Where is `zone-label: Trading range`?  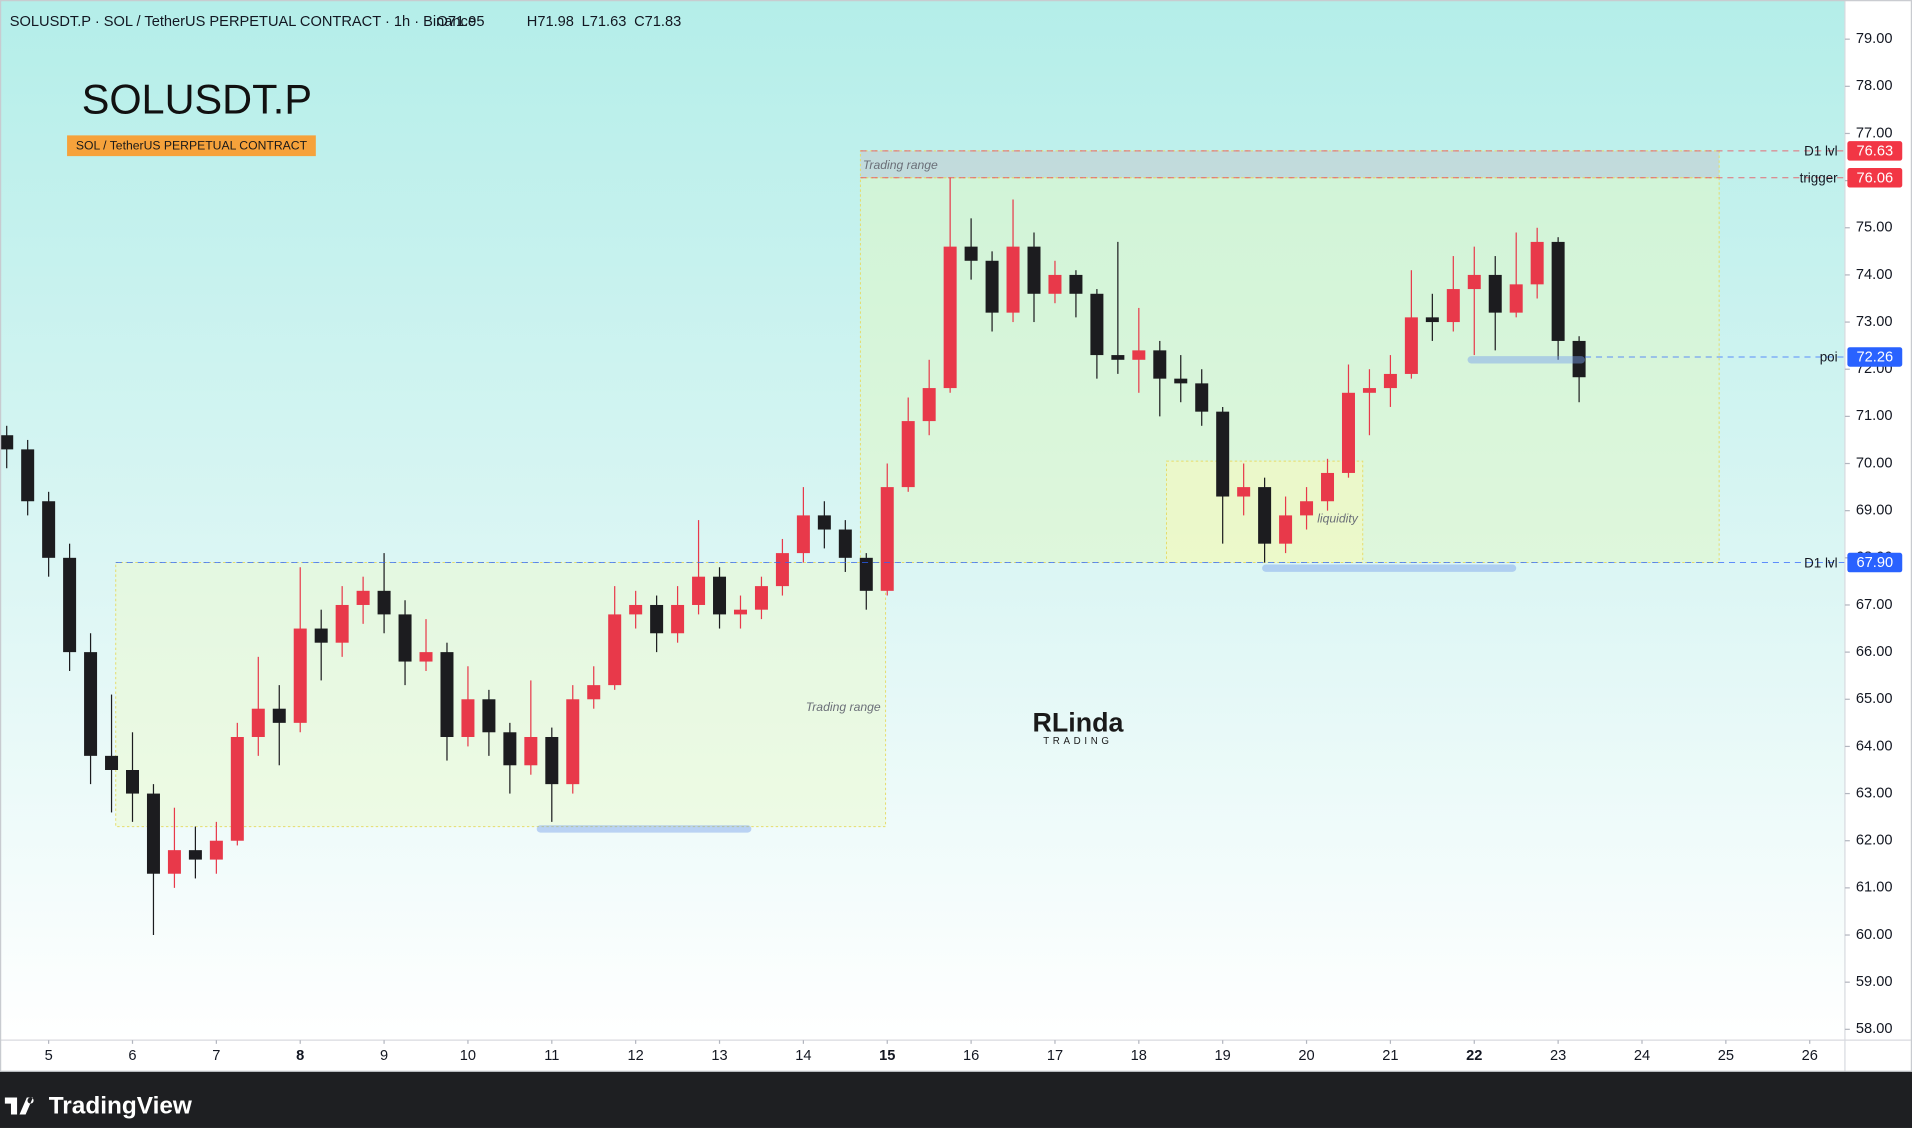
zone-label: Trading range is located at coordinates (843, 707).